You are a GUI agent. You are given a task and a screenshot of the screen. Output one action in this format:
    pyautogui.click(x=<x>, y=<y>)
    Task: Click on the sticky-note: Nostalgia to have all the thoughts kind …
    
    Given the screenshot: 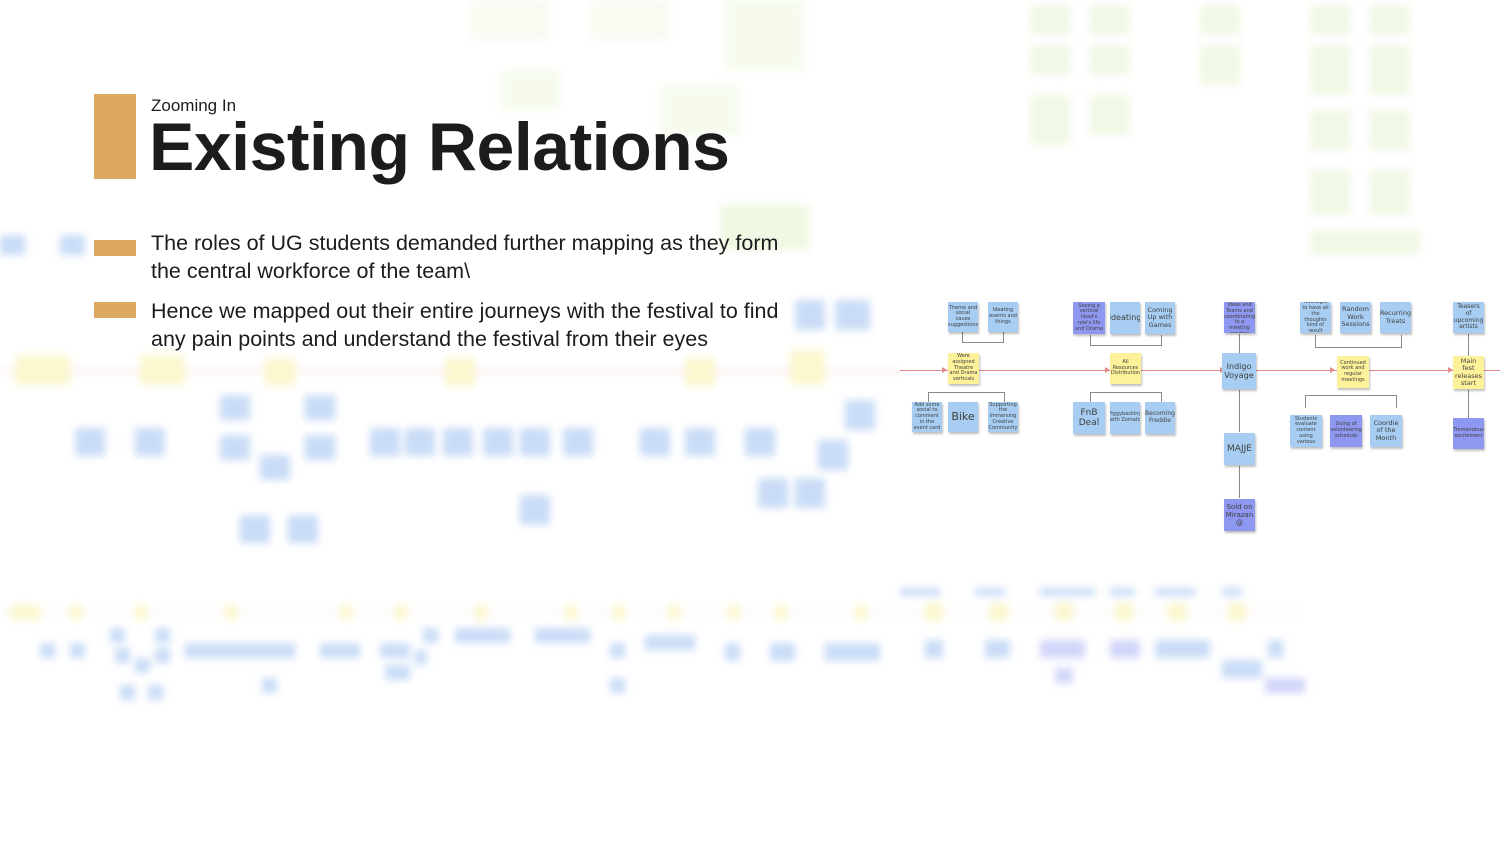 What is the action you would take?
    pyautogui.click(x=1315, y=317)
    